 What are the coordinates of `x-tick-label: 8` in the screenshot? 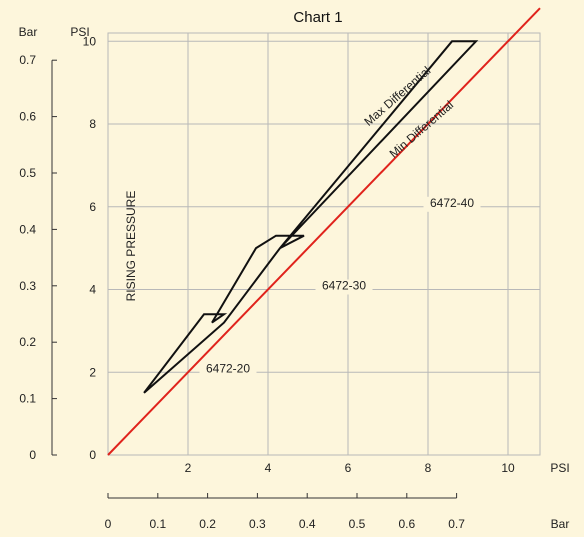 It's located at (428, 468).